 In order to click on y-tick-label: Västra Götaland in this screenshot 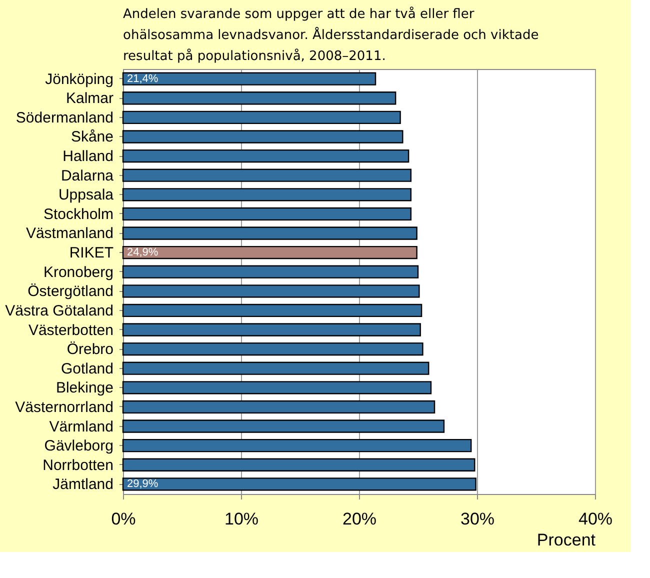, I will do `click(59, 311)`.